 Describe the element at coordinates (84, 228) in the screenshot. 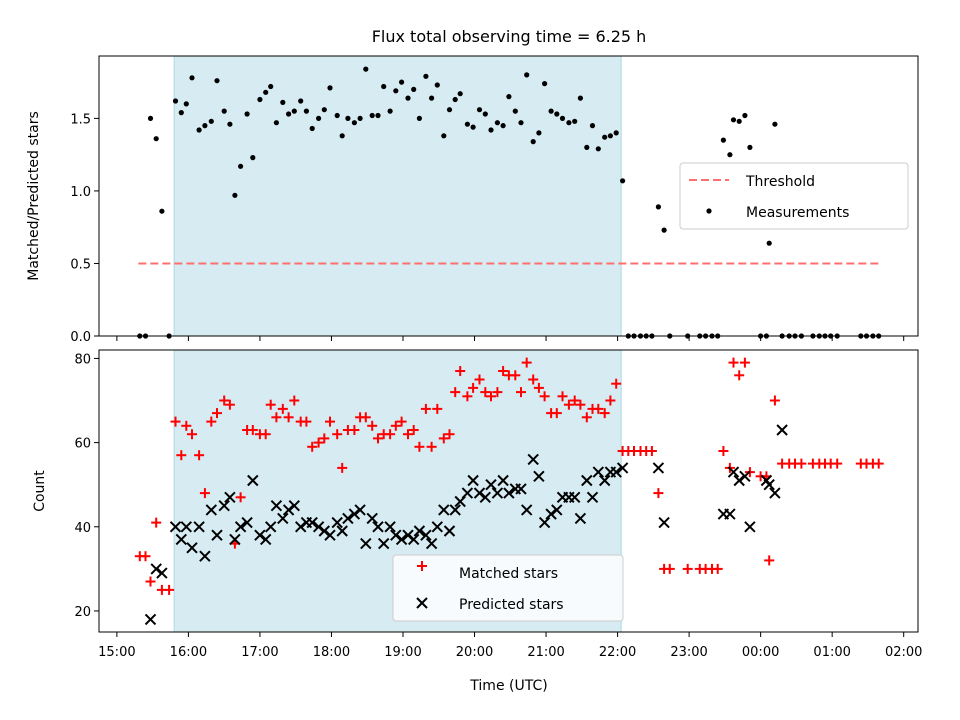

I see `ratio-y-axis: 0.0 0.5 1.0 1.5` at that location.